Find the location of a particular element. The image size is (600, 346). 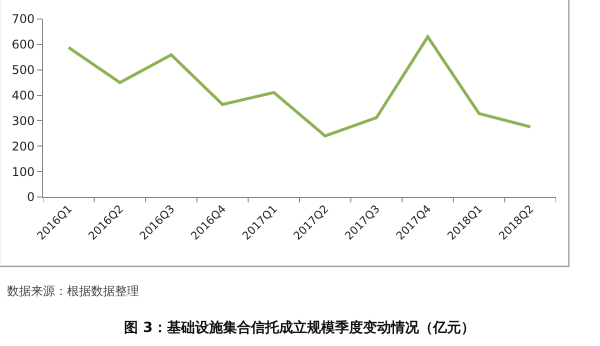

source-note: 数据来源：根据数据整理 is located at coordinates (73, 291).